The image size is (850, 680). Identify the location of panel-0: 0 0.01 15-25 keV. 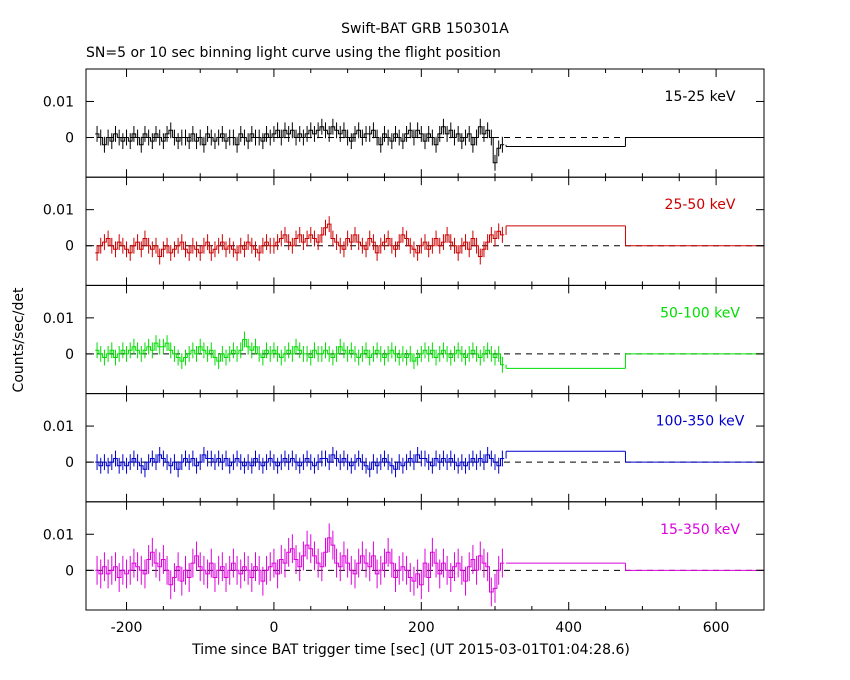
(404, 123).